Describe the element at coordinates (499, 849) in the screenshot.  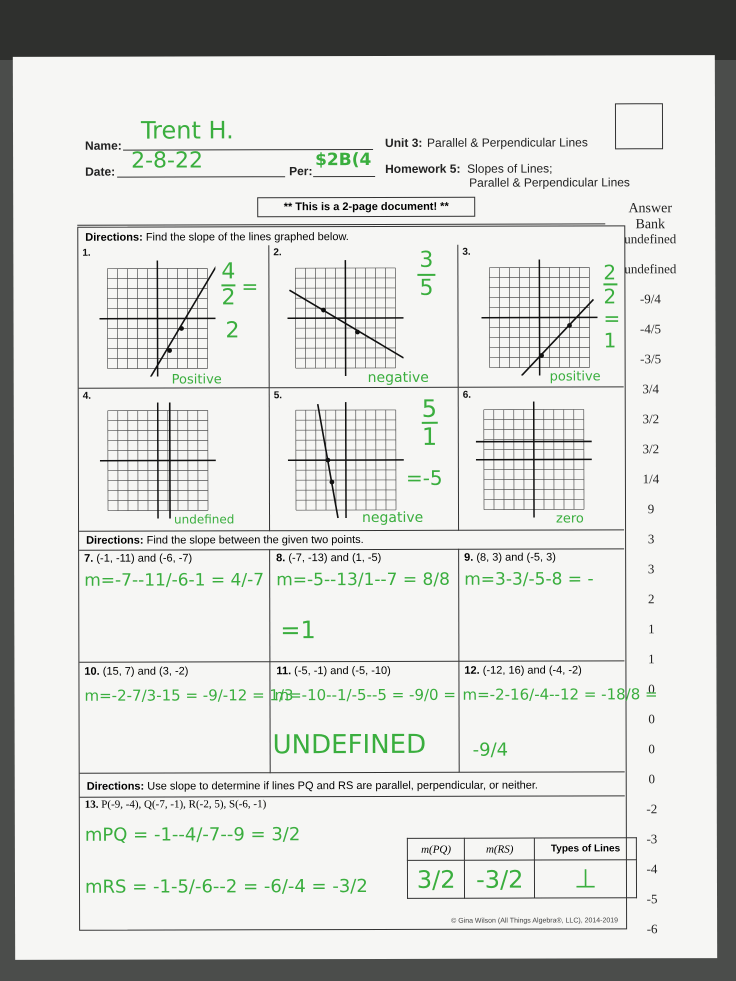
I see `table-header-mrs: m(RS)` at that location.